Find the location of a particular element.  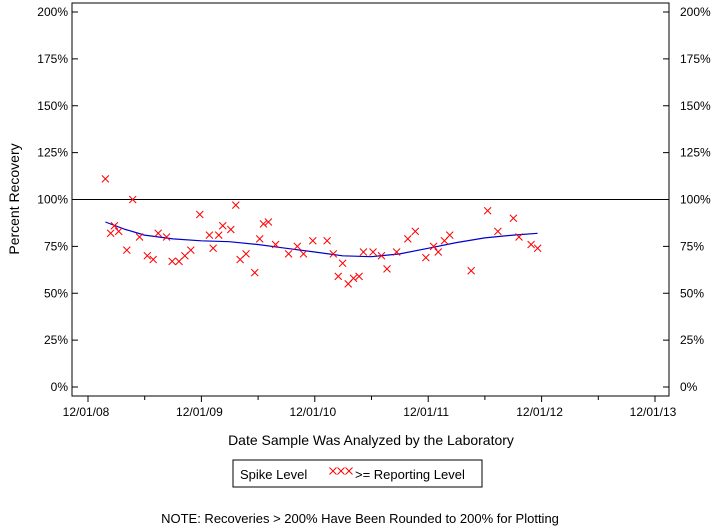

y-tick-label-left: 0% is located at coordinates (60, 387).